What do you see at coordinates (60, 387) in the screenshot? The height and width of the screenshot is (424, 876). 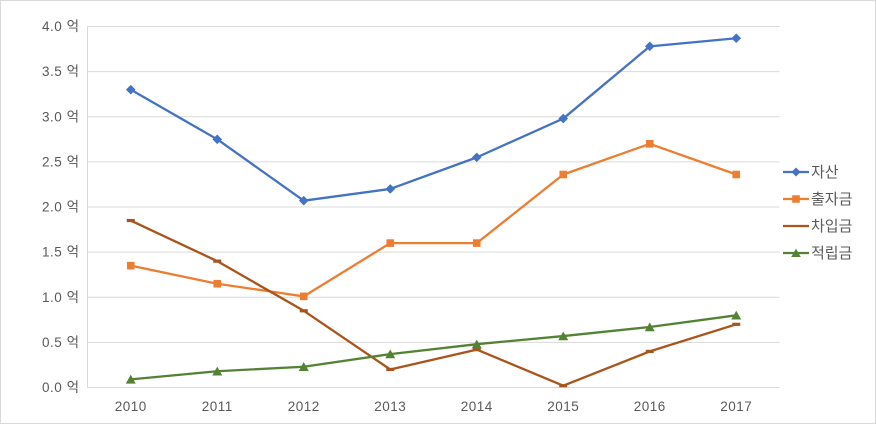 I see `y-tick-label: 0.0 억` at bounding box center [60, 387].